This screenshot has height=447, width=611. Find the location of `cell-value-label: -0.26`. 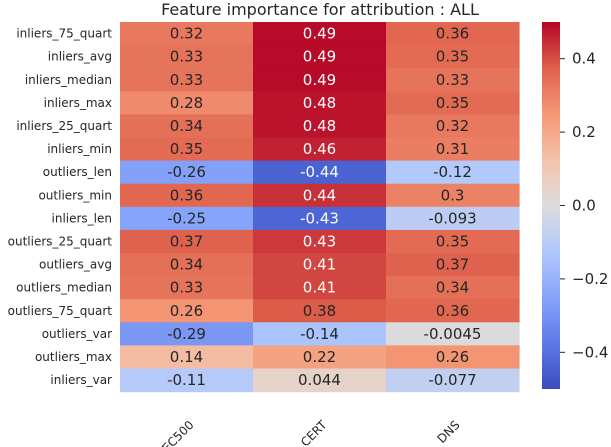

cell-value-label: -0.26 is located at coordinates (186, 172).